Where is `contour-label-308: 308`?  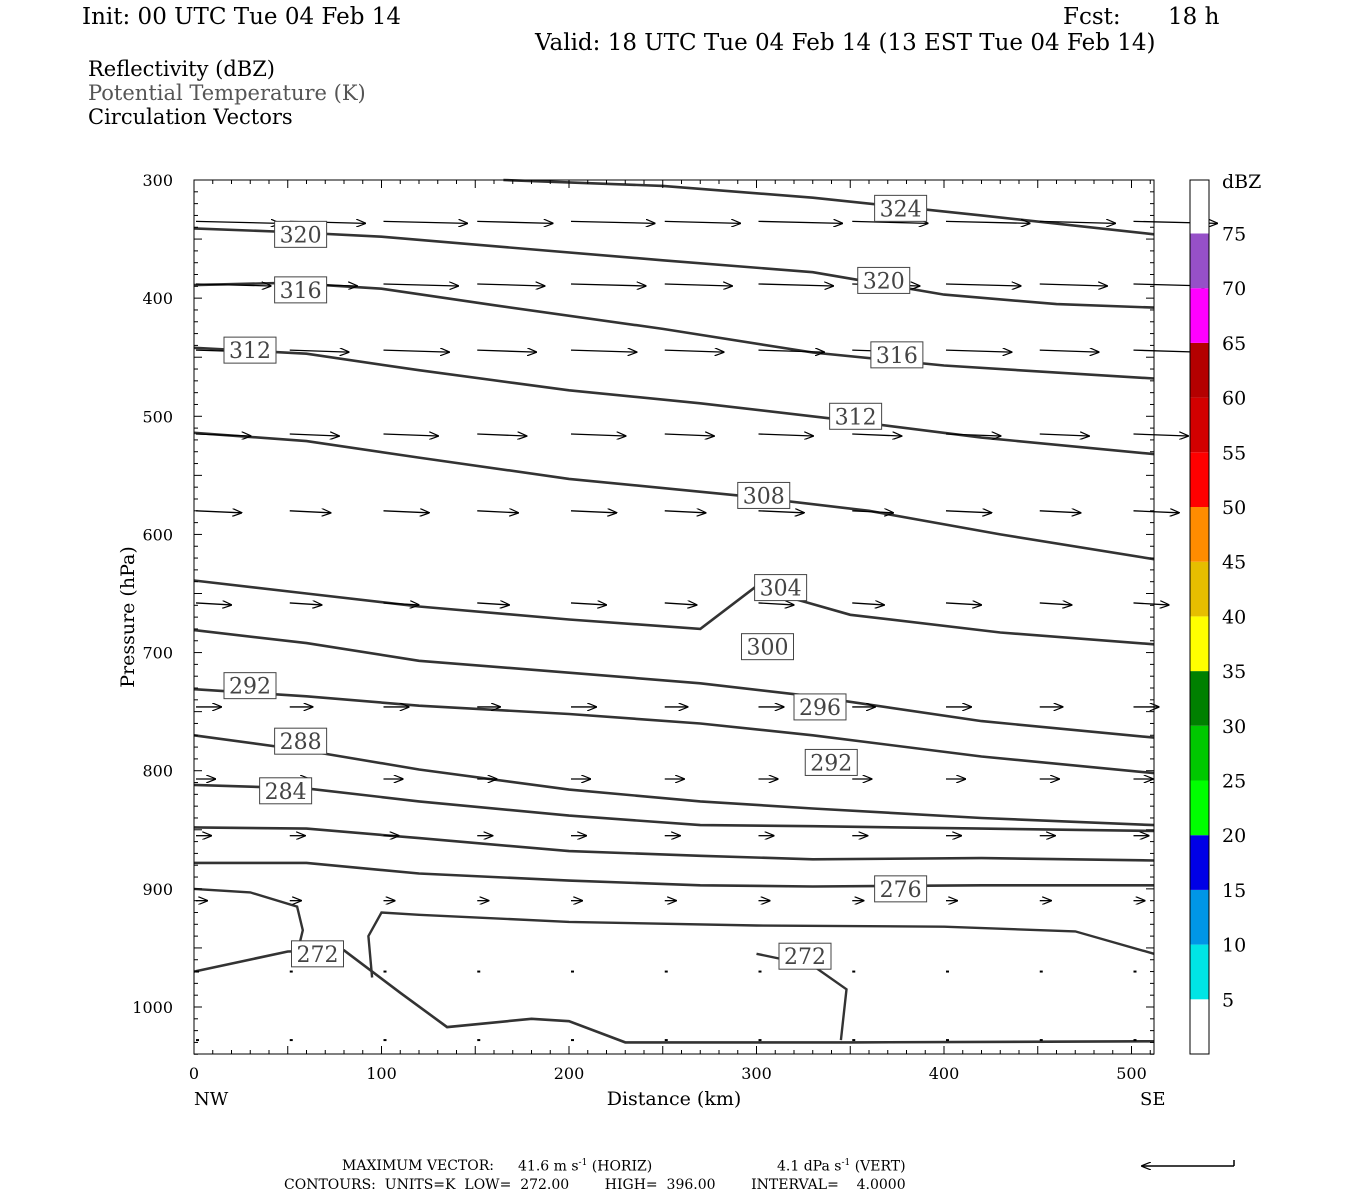 contour-label-308: 308 is located at coordinates (764, 496).